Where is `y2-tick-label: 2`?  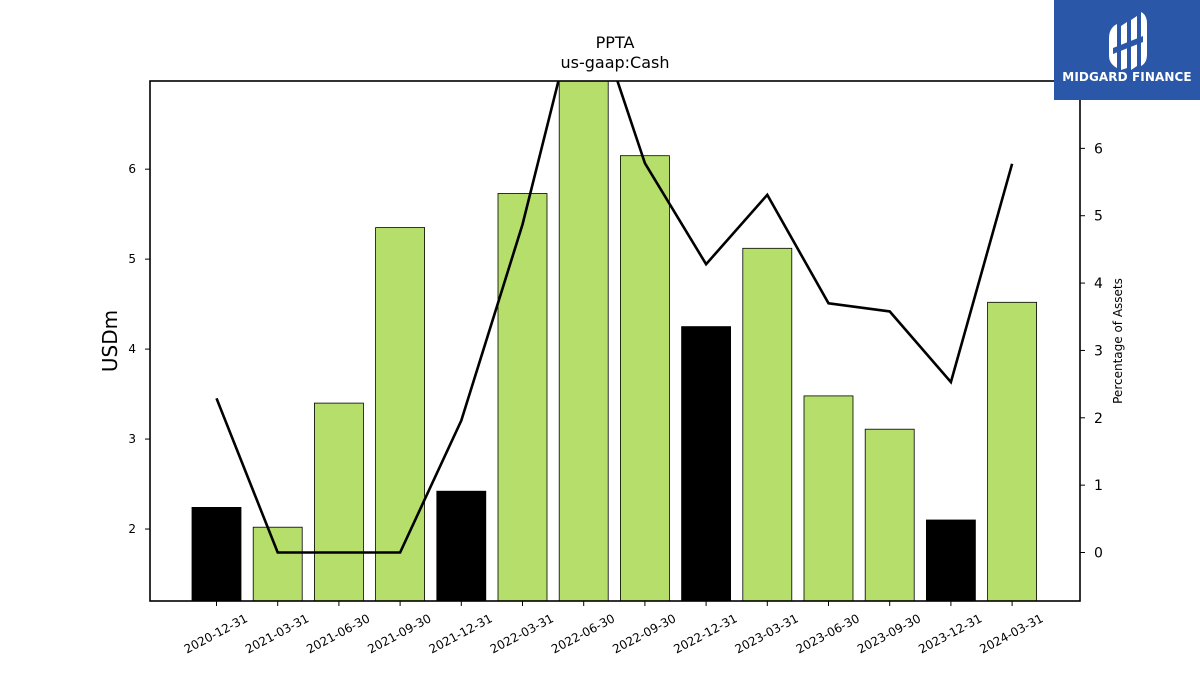
y2-tick-label: 2 is located at coordinates (1098, 419).